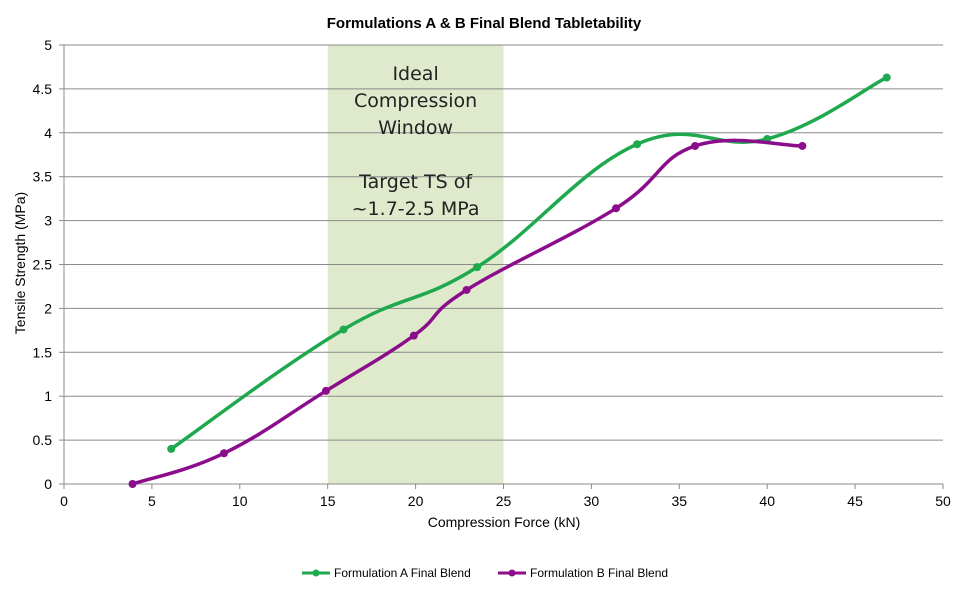  What do you see at coordinates (855, 501) in the screenshot?
I see `x-tick-label: 45` at bounding box center [855, 501].